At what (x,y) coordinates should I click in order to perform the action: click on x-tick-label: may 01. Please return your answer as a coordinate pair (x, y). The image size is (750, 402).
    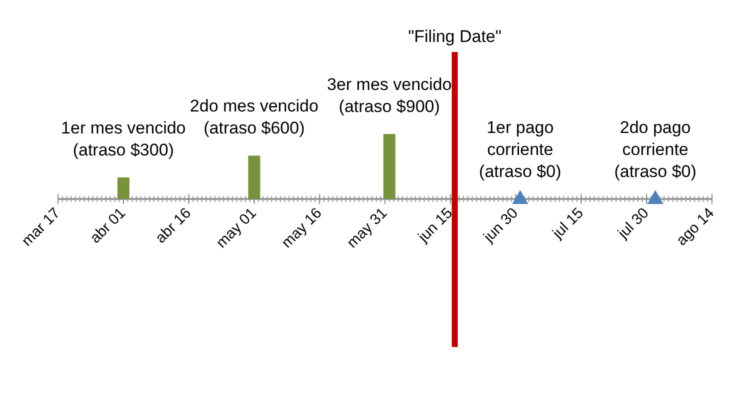
    Looking at the image, I should click on (236, 228).